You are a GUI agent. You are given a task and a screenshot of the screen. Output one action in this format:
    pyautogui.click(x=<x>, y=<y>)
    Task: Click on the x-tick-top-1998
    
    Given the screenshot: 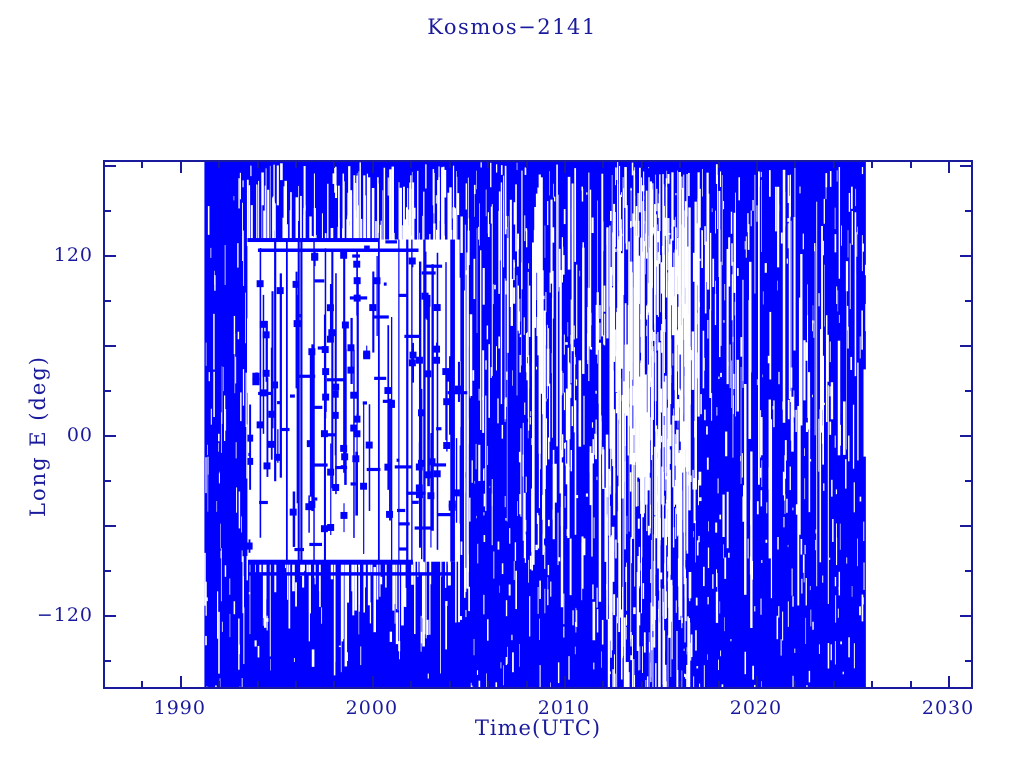 What is the action you would take?
    pyautogui.click(x=334, y=164)
    